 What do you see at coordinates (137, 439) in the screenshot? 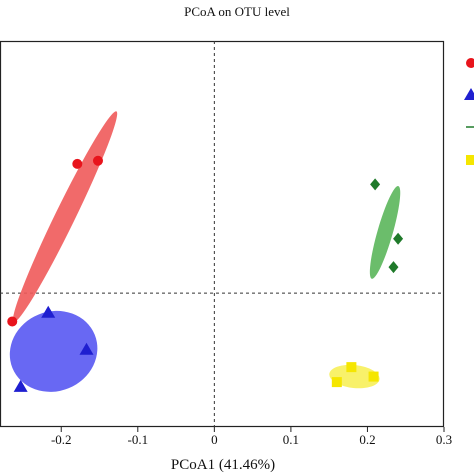
I see `x-tick-label: -0.1` at bounding box center [137, 439].